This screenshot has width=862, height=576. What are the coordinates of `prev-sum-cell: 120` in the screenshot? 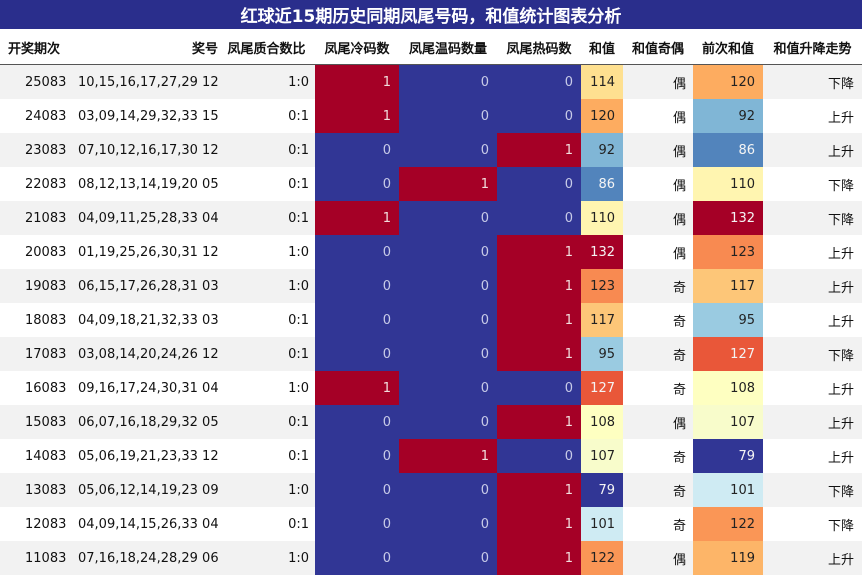 It's located at (728, 82).